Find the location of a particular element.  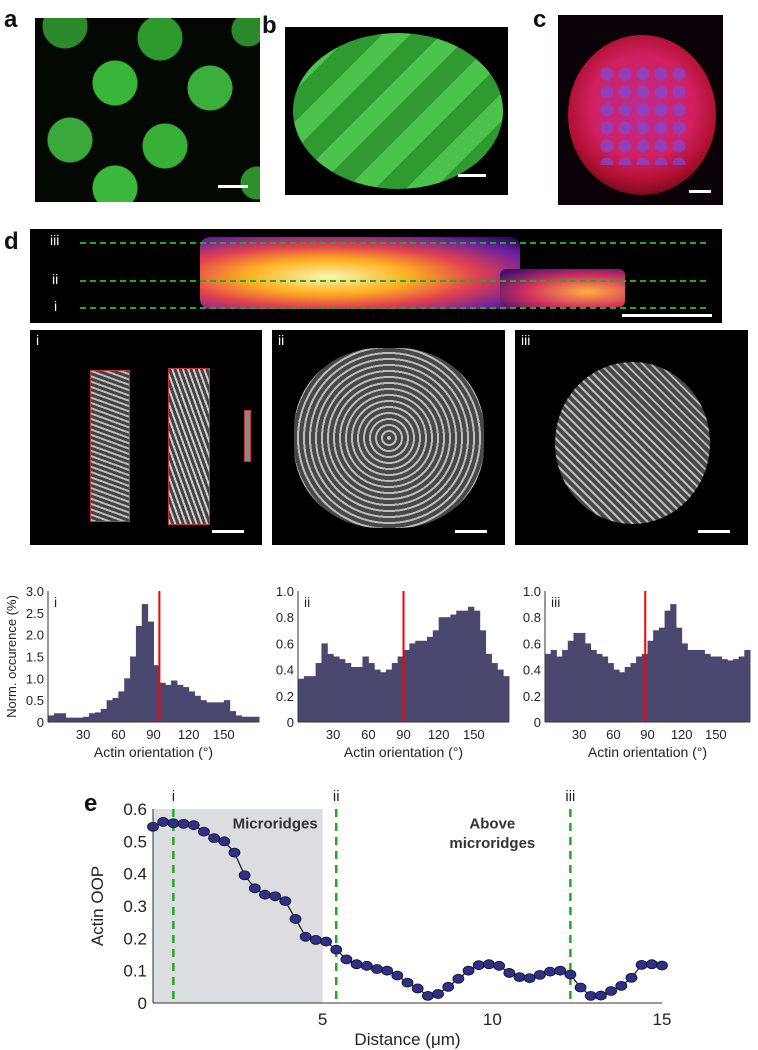

x-axis-label: Actin orientation (°) is located at coordinates (153, 752).